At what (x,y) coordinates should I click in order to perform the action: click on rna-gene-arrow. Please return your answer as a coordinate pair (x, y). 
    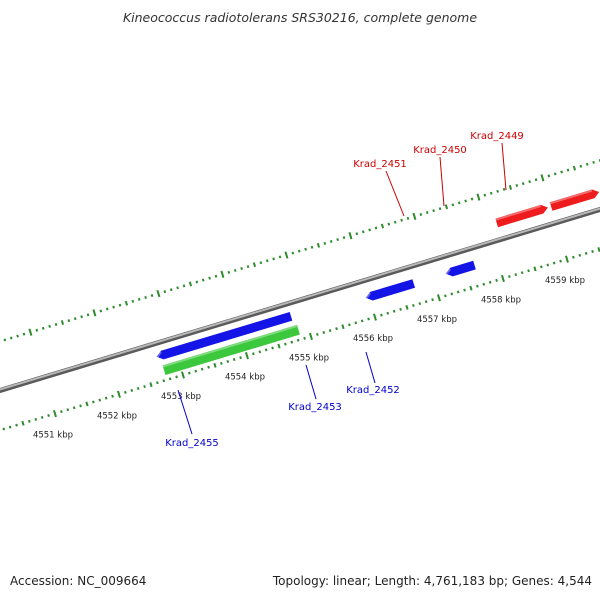
    Looking at the image, I should click on (231, 349).